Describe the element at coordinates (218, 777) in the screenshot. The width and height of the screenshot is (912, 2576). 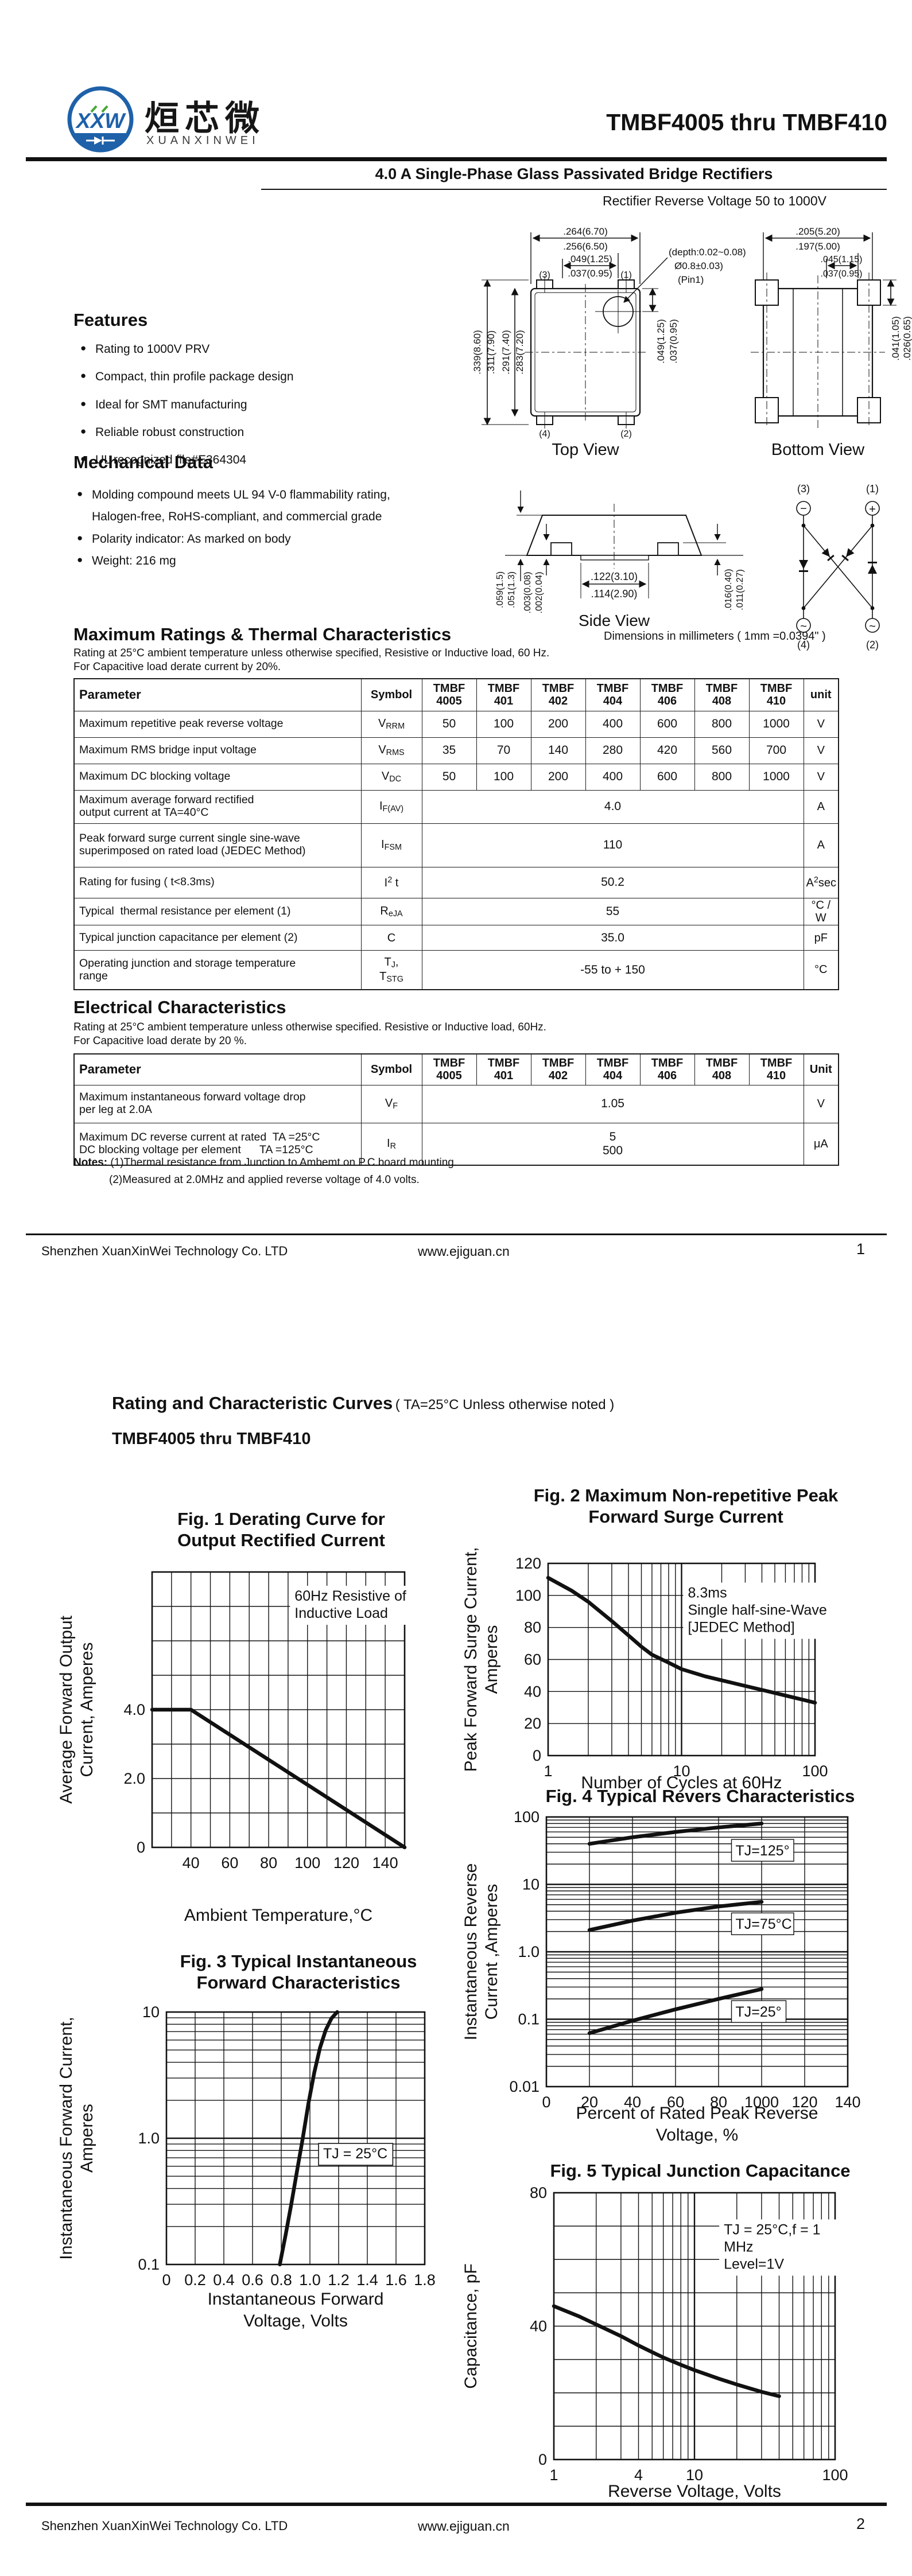
I see `parameter-cell: Maximum DC blocking voltage` at that location.